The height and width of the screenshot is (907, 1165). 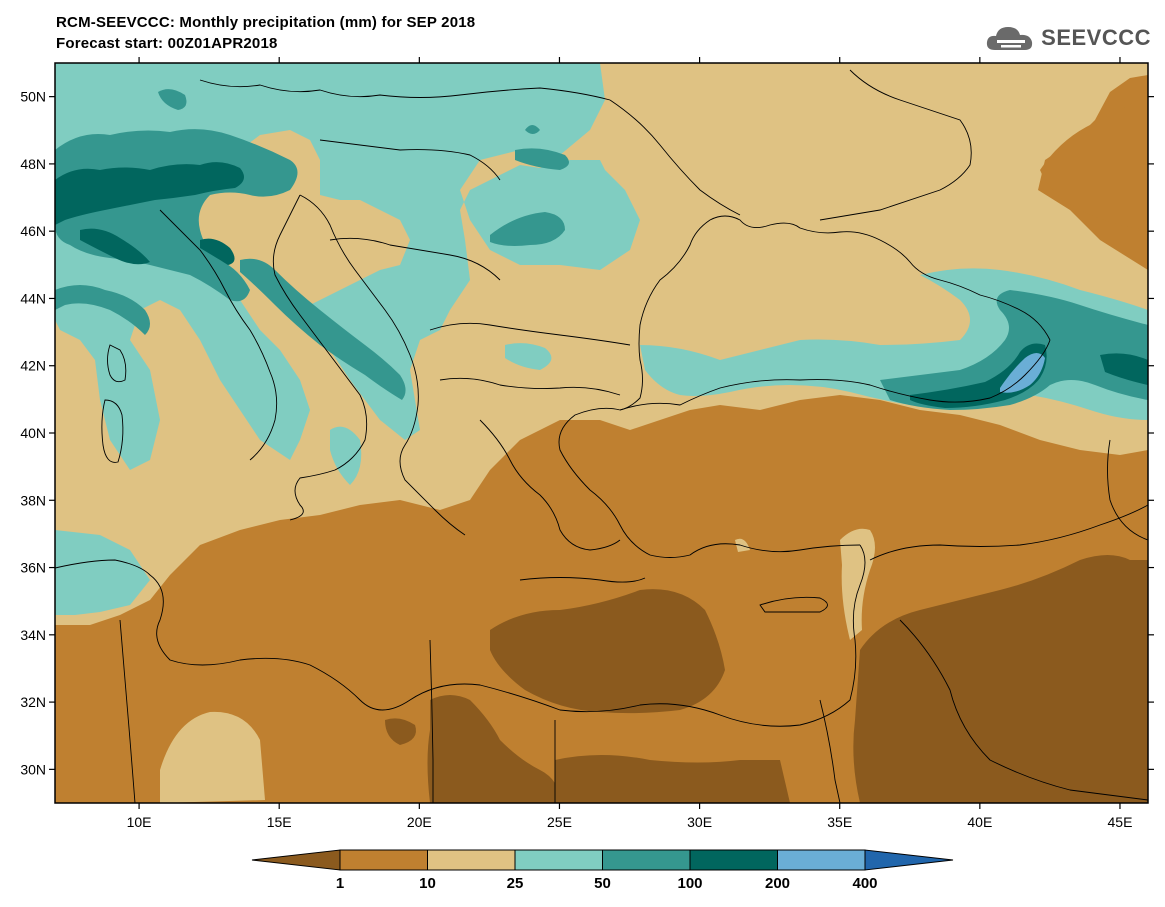 I want to click on colorbar-label: 50, so click(x=602, y=883).